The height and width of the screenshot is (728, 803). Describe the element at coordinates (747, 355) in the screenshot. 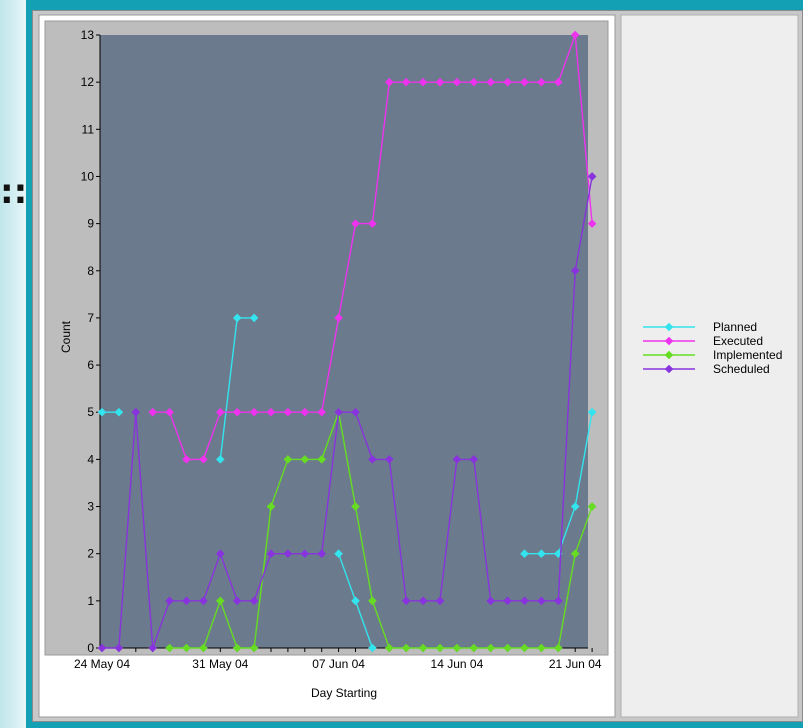

I see `legend-label-implemented: Implemented` at that location.